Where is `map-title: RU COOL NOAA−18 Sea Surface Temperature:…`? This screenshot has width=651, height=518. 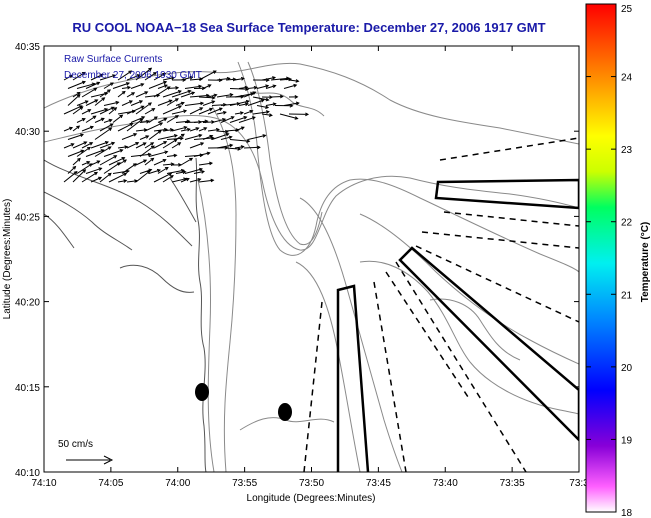 map-title: RU COOL NOAA−18 Sea Surface Temperature:… is located at coordinates (309, 27).